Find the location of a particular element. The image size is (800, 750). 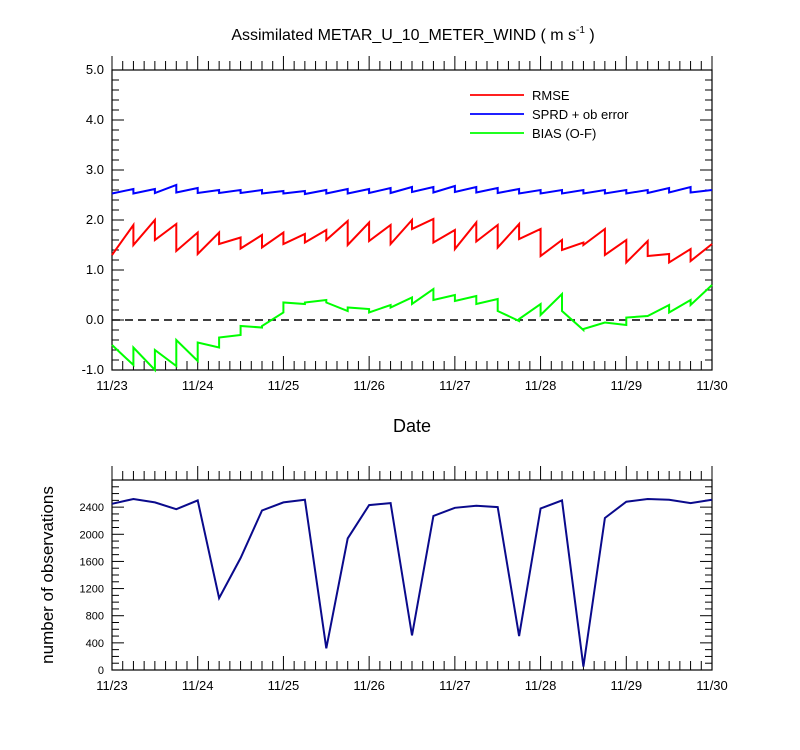

y-tick-label: 4.0 is located at coordinates (95, 119).